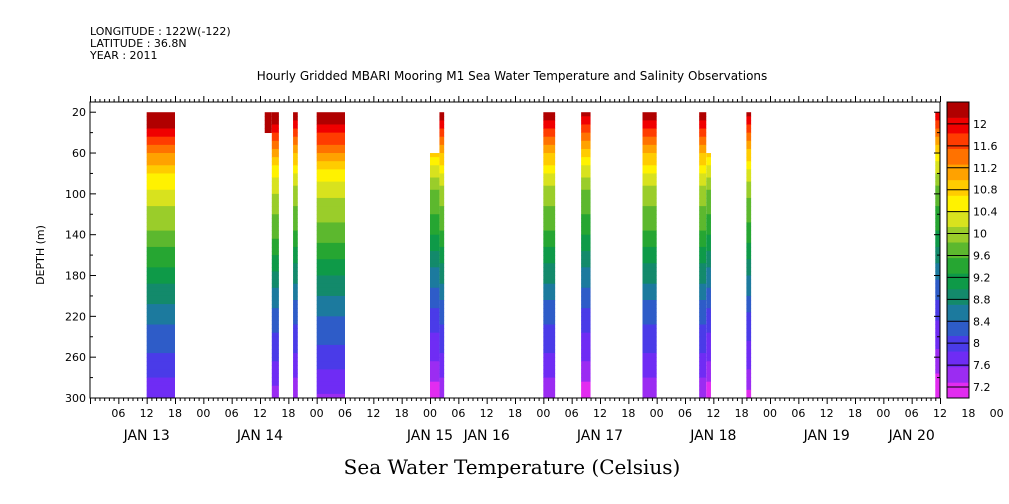 This screenshot has height=504, width=1009. Describe the element at coordinates (75, 398) in the screenshot. I see `y-tick-label: 300` at that location.